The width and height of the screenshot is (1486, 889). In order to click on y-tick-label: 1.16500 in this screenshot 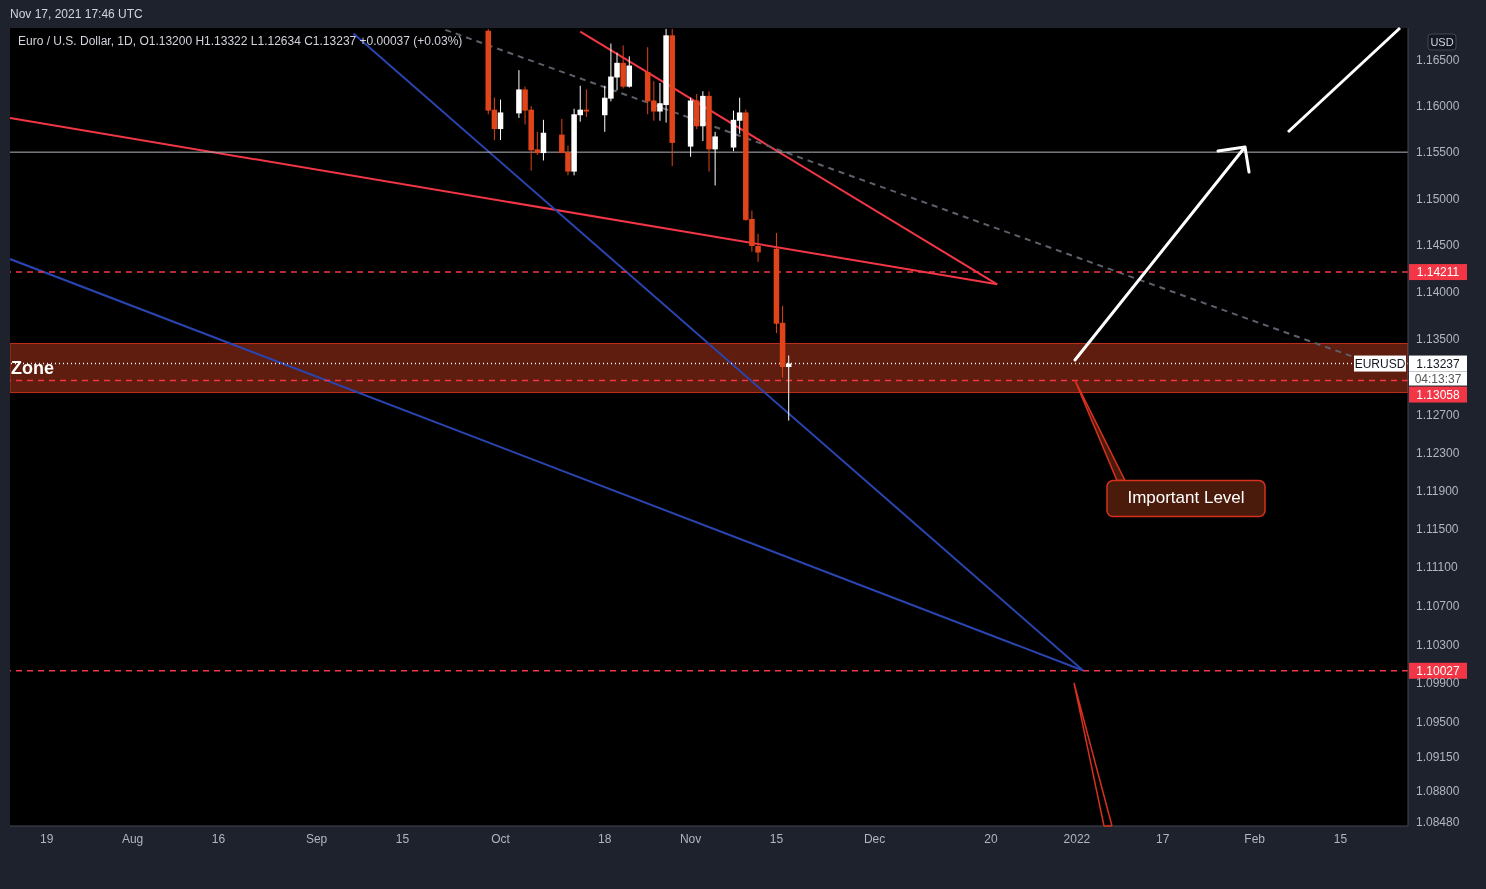, I will do `click(1438, 60)`.